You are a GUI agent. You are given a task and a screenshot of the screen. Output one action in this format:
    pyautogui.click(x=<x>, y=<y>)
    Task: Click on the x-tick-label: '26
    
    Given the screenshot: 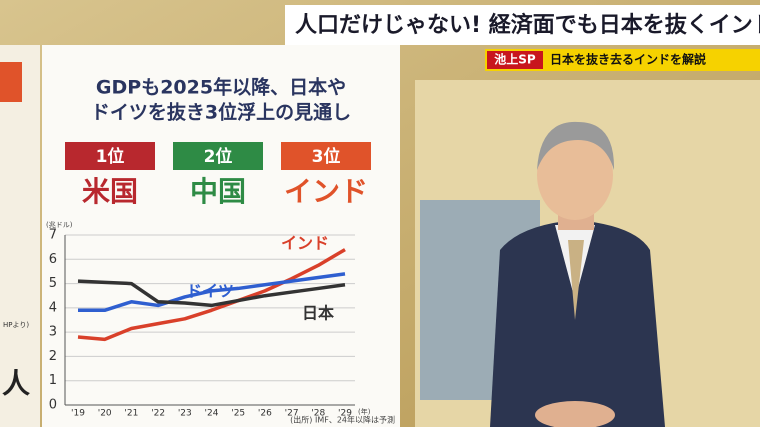 What is the action you would take?
    pyautogui.click(x=265, y=414)
    